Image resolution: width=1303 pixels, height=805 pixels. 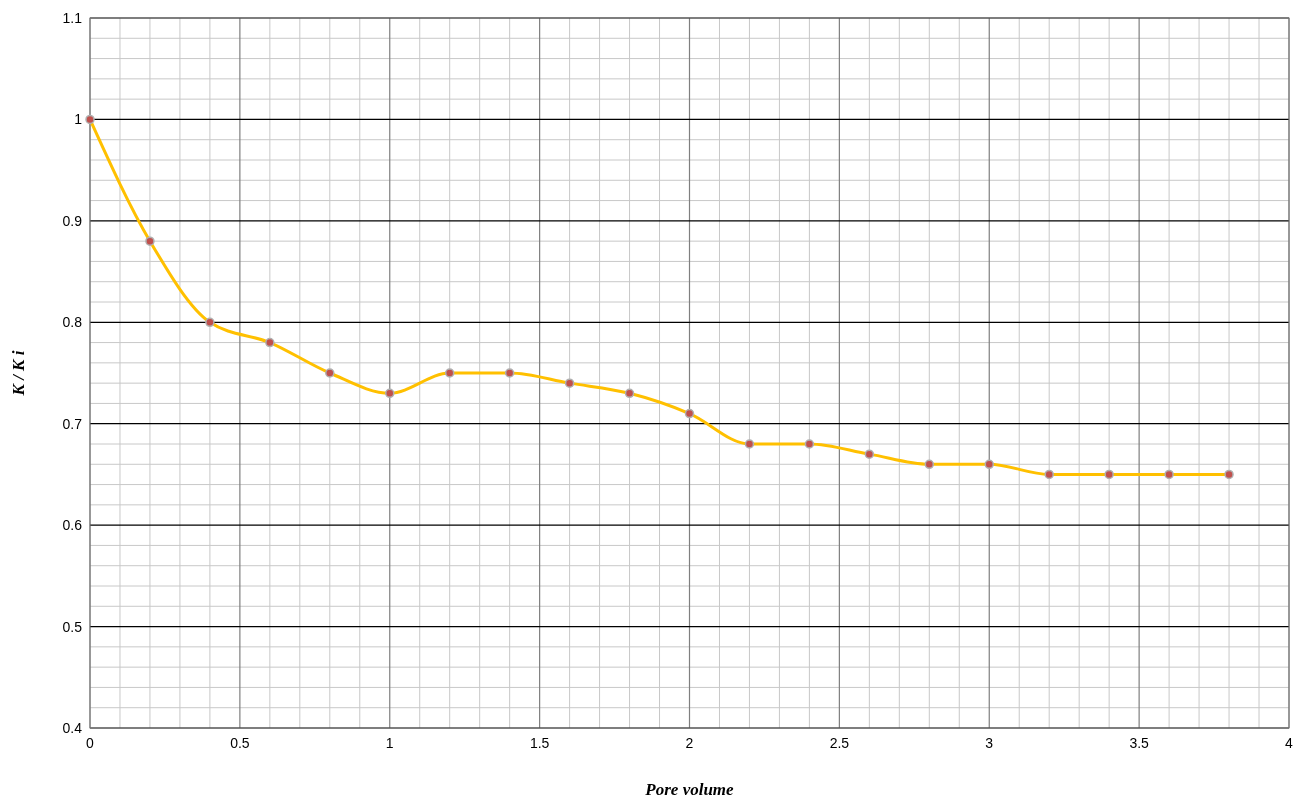 I want to click on x-tick-label: 2.5, so click(x=839, y=743).